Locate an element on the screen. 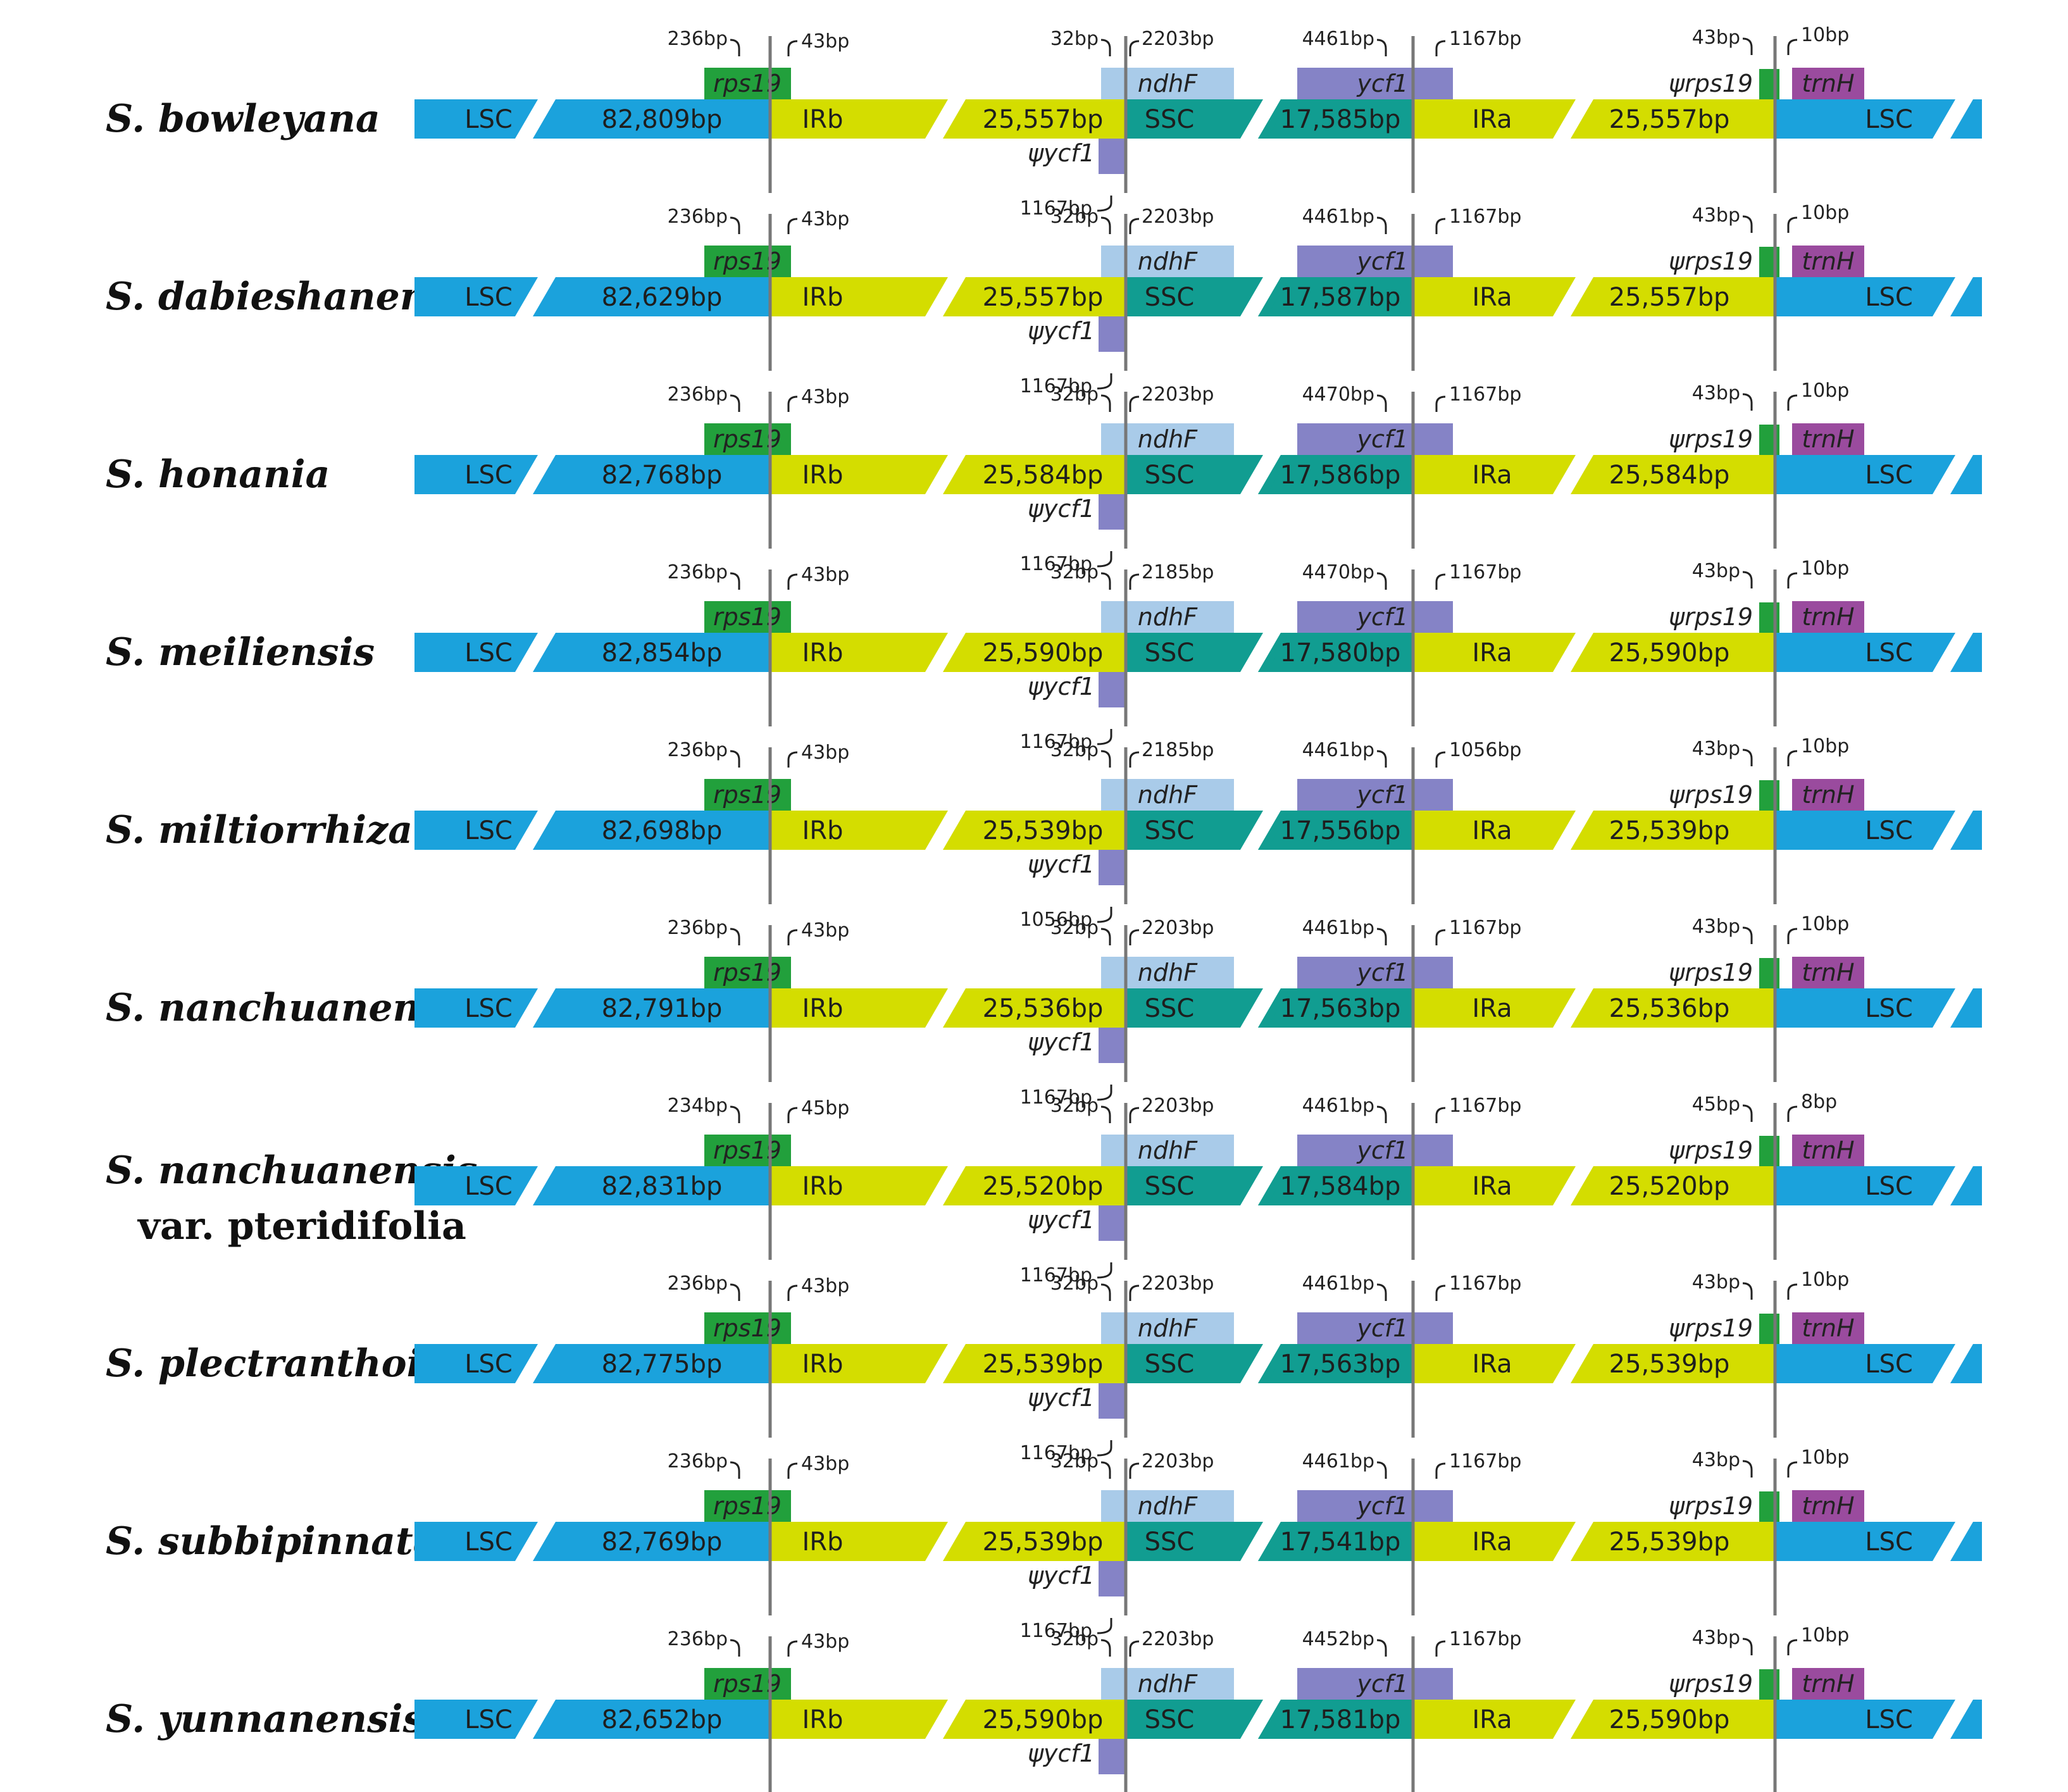 The height and width of the screenshot is (1792, 2068). rps19-gene is located at coordinates (748, 1684).